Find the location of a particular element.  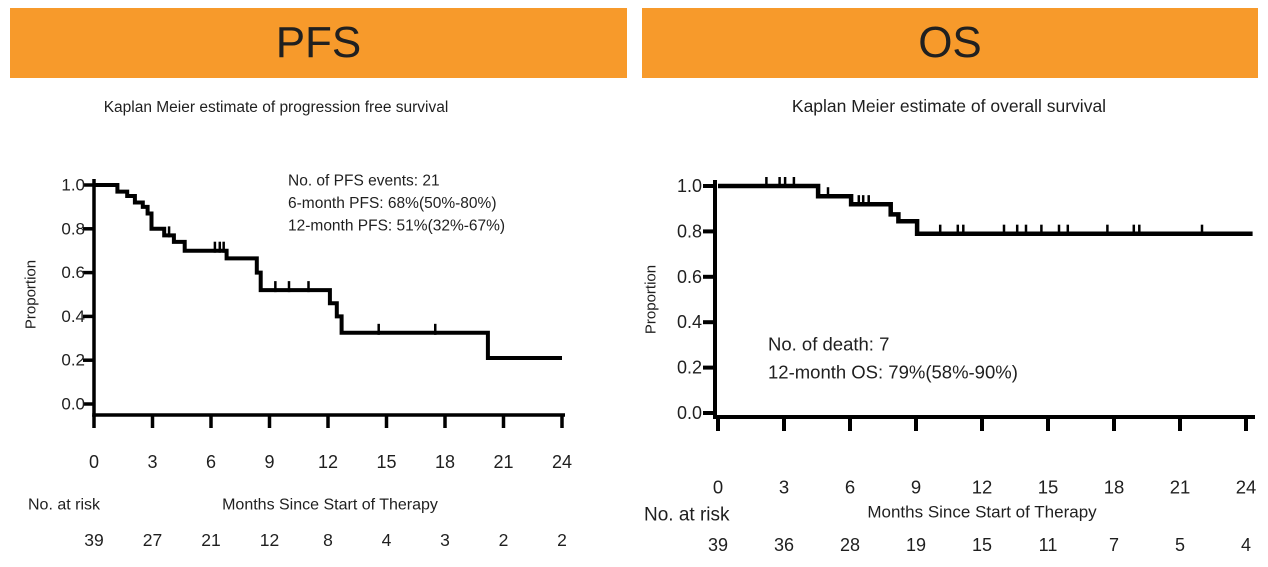

os-banner-title: OS is located at coordinates (950, 42).